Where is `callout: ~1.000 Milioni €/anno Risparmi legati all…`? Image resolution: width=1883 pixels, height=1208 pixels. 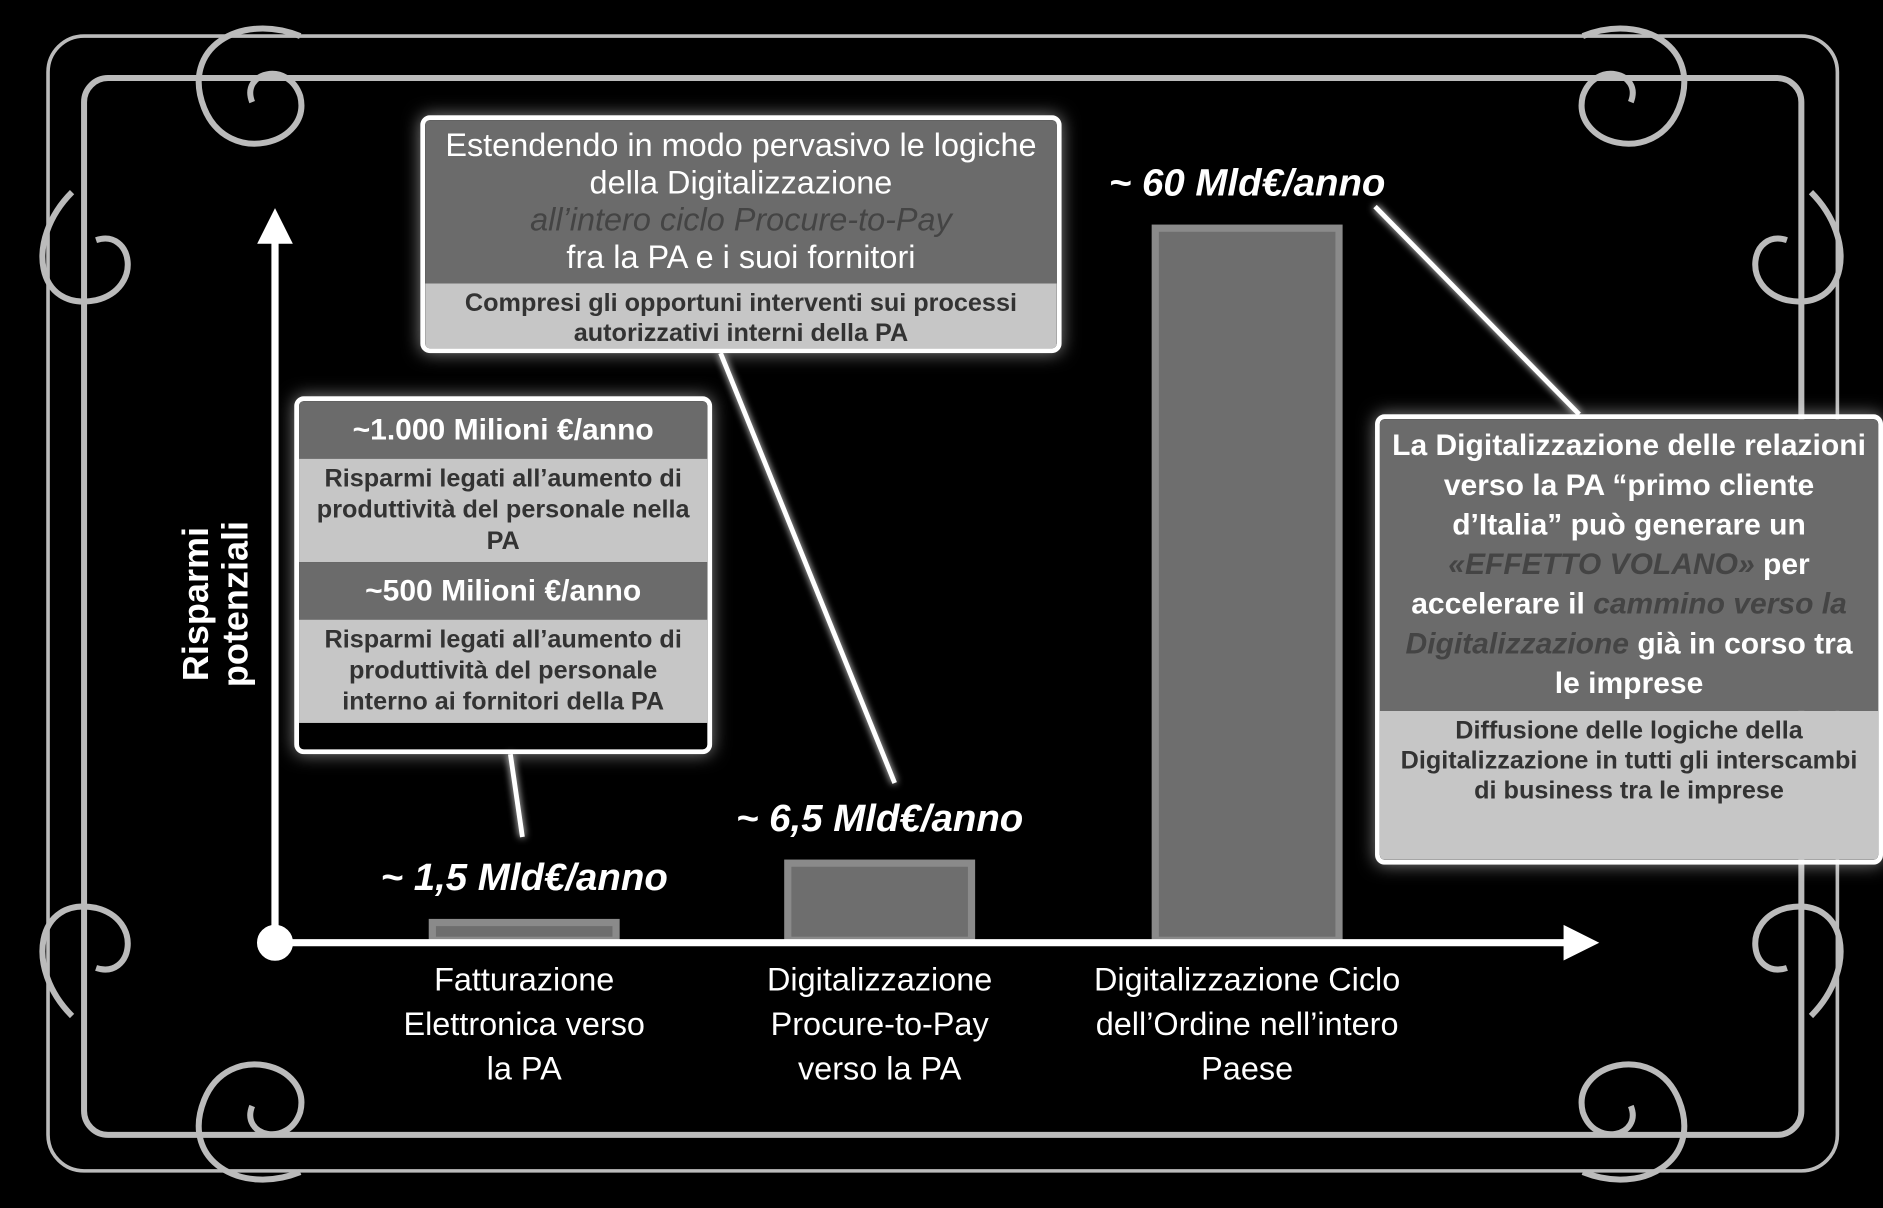 callout: ~1.000 Milioni €/anno Risparmi legati all… is located at coordinates (503, 575).